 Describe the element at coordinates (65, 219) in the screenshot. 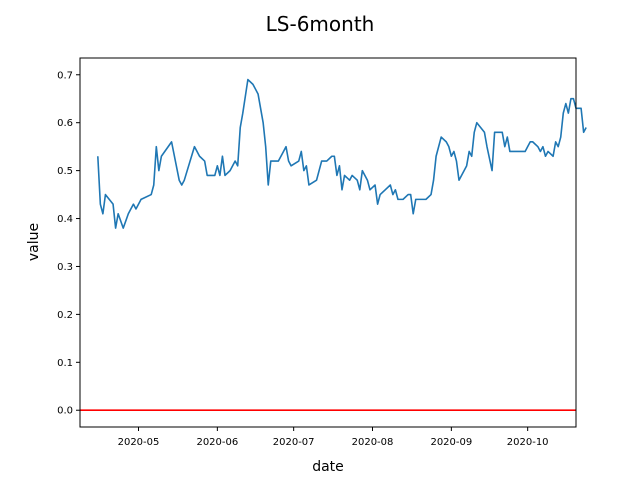

I see `y-tick-label: 0.4` at that location.